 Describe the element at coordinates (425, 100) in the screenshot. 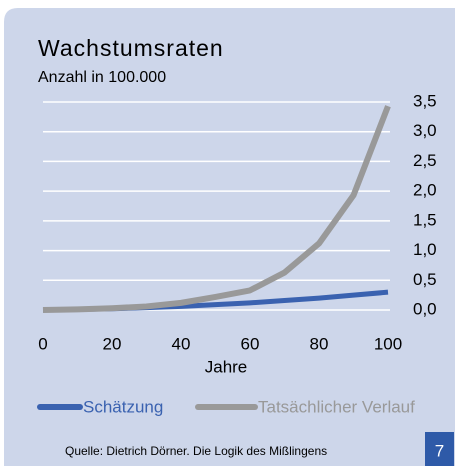

I see `y-tick-label: 3,5` at that location.